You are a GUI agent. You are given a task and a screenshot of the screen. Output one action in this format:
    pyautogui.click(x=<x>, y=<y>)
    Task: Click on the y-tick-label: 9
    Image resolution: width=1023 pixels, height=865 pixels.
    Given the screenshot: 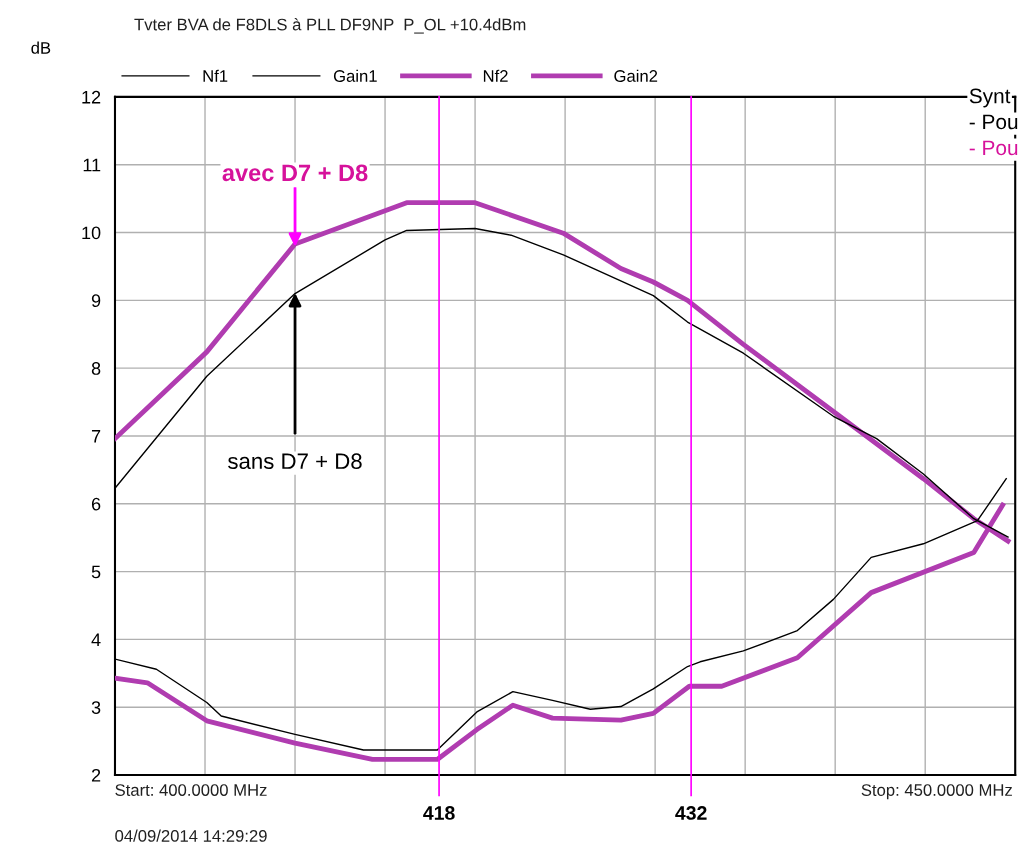 What is the action you would take?
    pyautogui.click(x=96, y=301)
    